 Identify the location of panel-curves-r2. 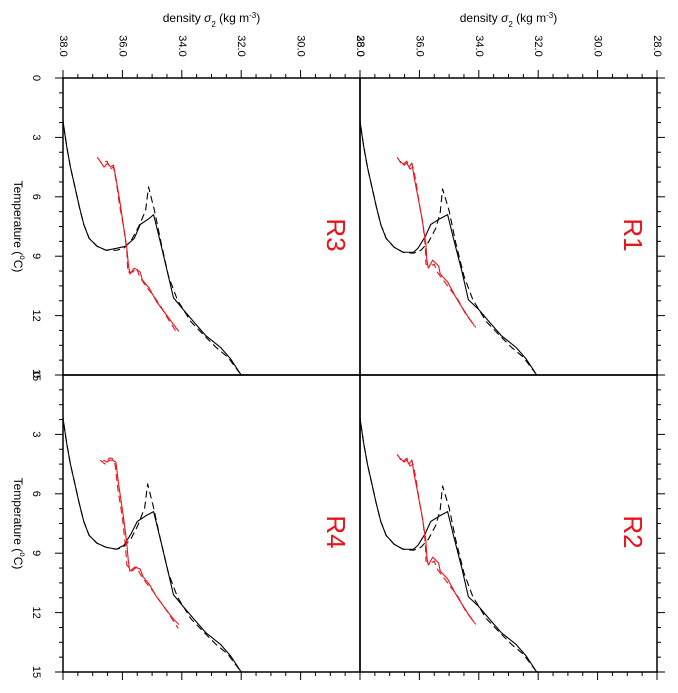
(449, 542).